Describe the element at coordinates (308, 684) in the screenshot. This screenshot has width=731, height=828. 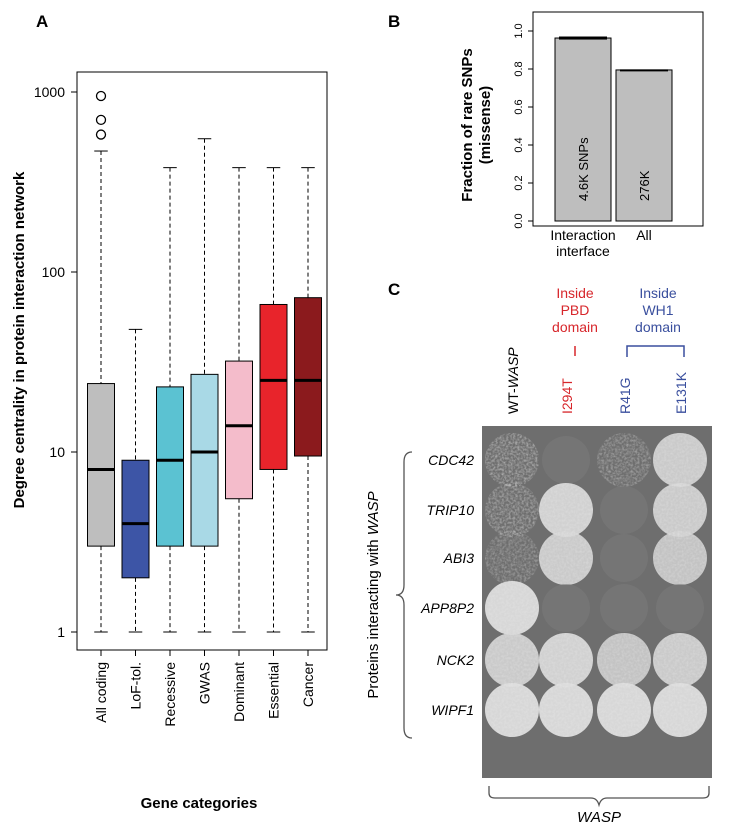
I see `x-tick-label-cancer: Cancer` at that location.